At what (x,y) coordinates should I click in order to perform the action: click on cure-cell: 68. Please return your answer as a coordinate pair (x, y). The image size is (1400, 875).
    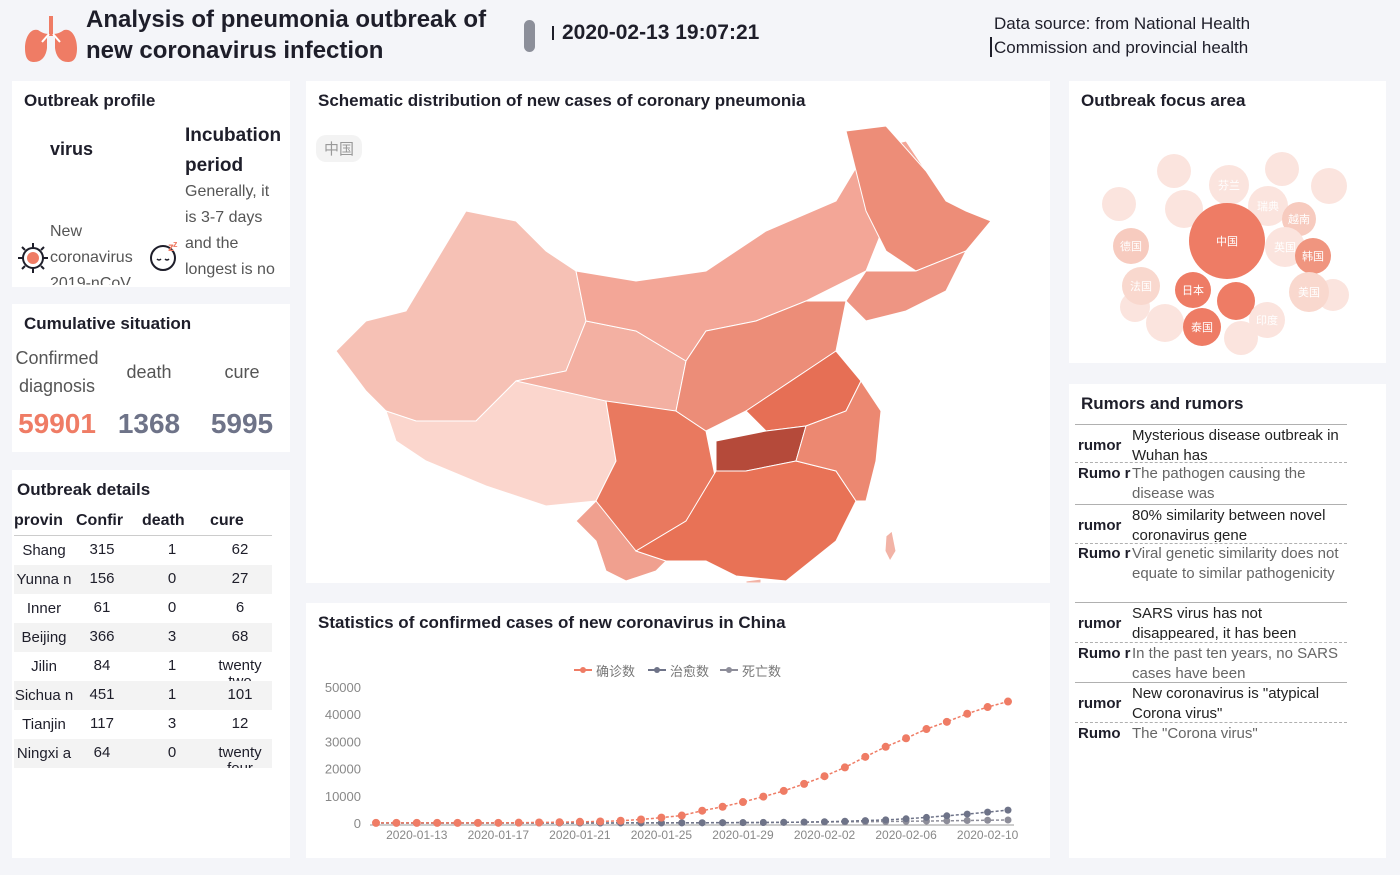
    Looking at the image, I should click on (240, 636).